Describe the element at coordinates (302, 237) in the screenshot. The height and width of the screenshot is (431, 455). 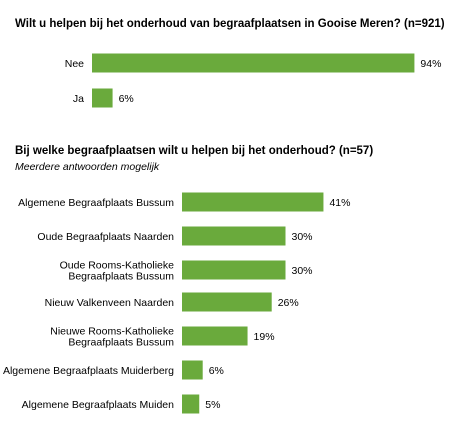
I see `chart-2-value-label-2: 30%` at that location.